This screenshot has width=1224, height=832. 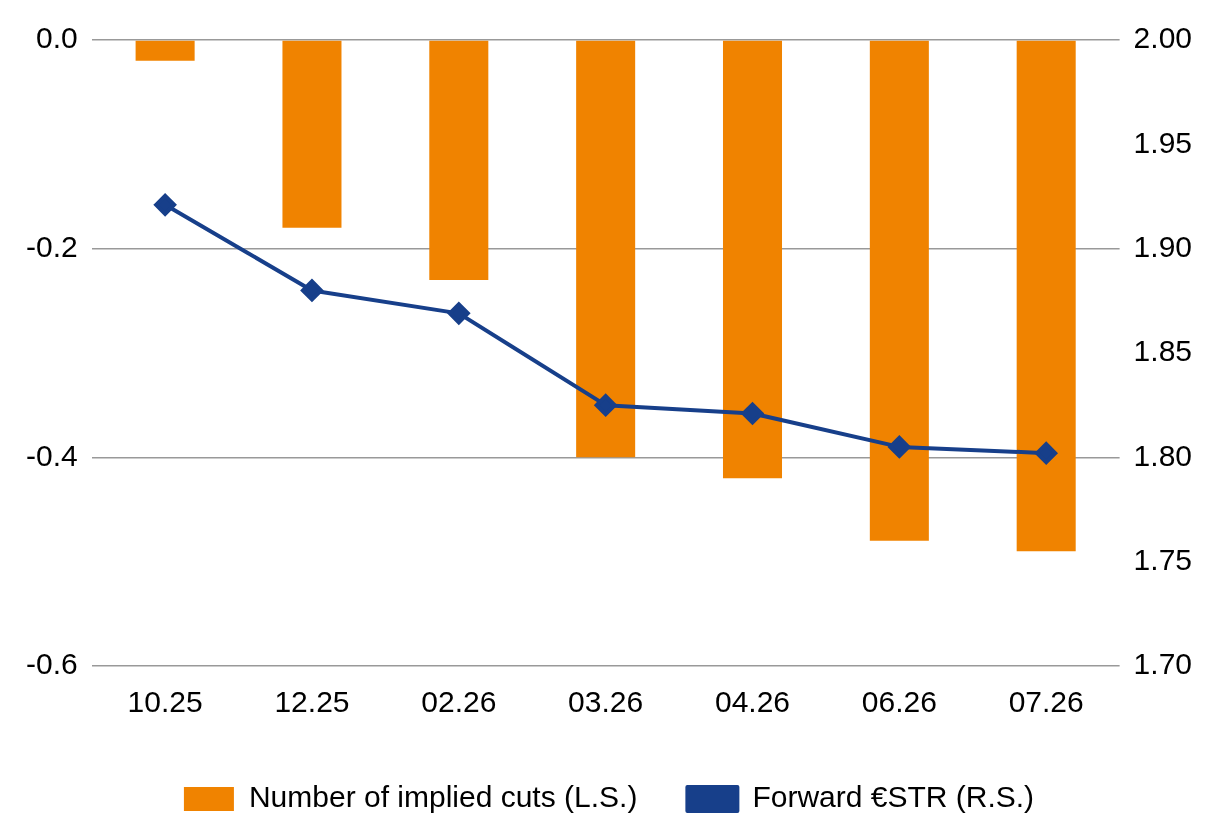 What do you see at coordinates (459, 702) in the screenshot?
I see `x-tick-label: 02.26` at bounding box center [459, 702].